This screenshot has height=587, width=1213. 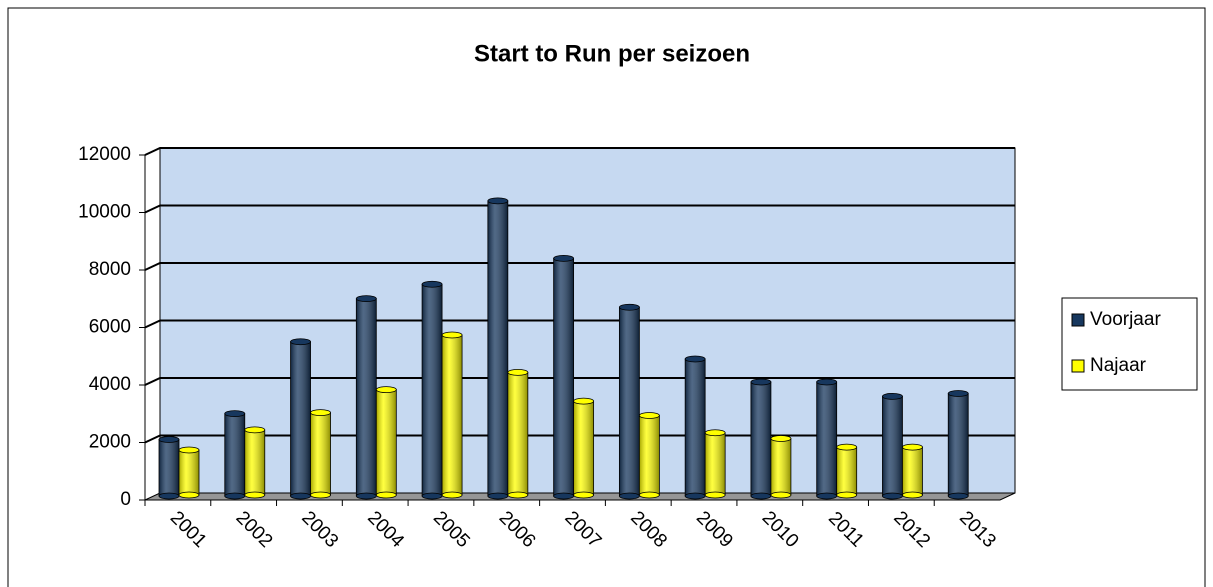 I want to click on y-tick-label: 8000, so click(x=110, y=269).